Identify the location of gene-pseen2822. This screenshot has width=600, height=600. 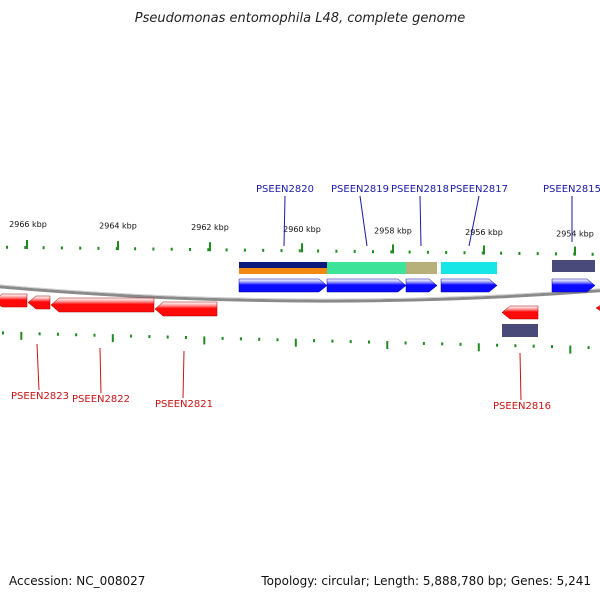
(102, 305).